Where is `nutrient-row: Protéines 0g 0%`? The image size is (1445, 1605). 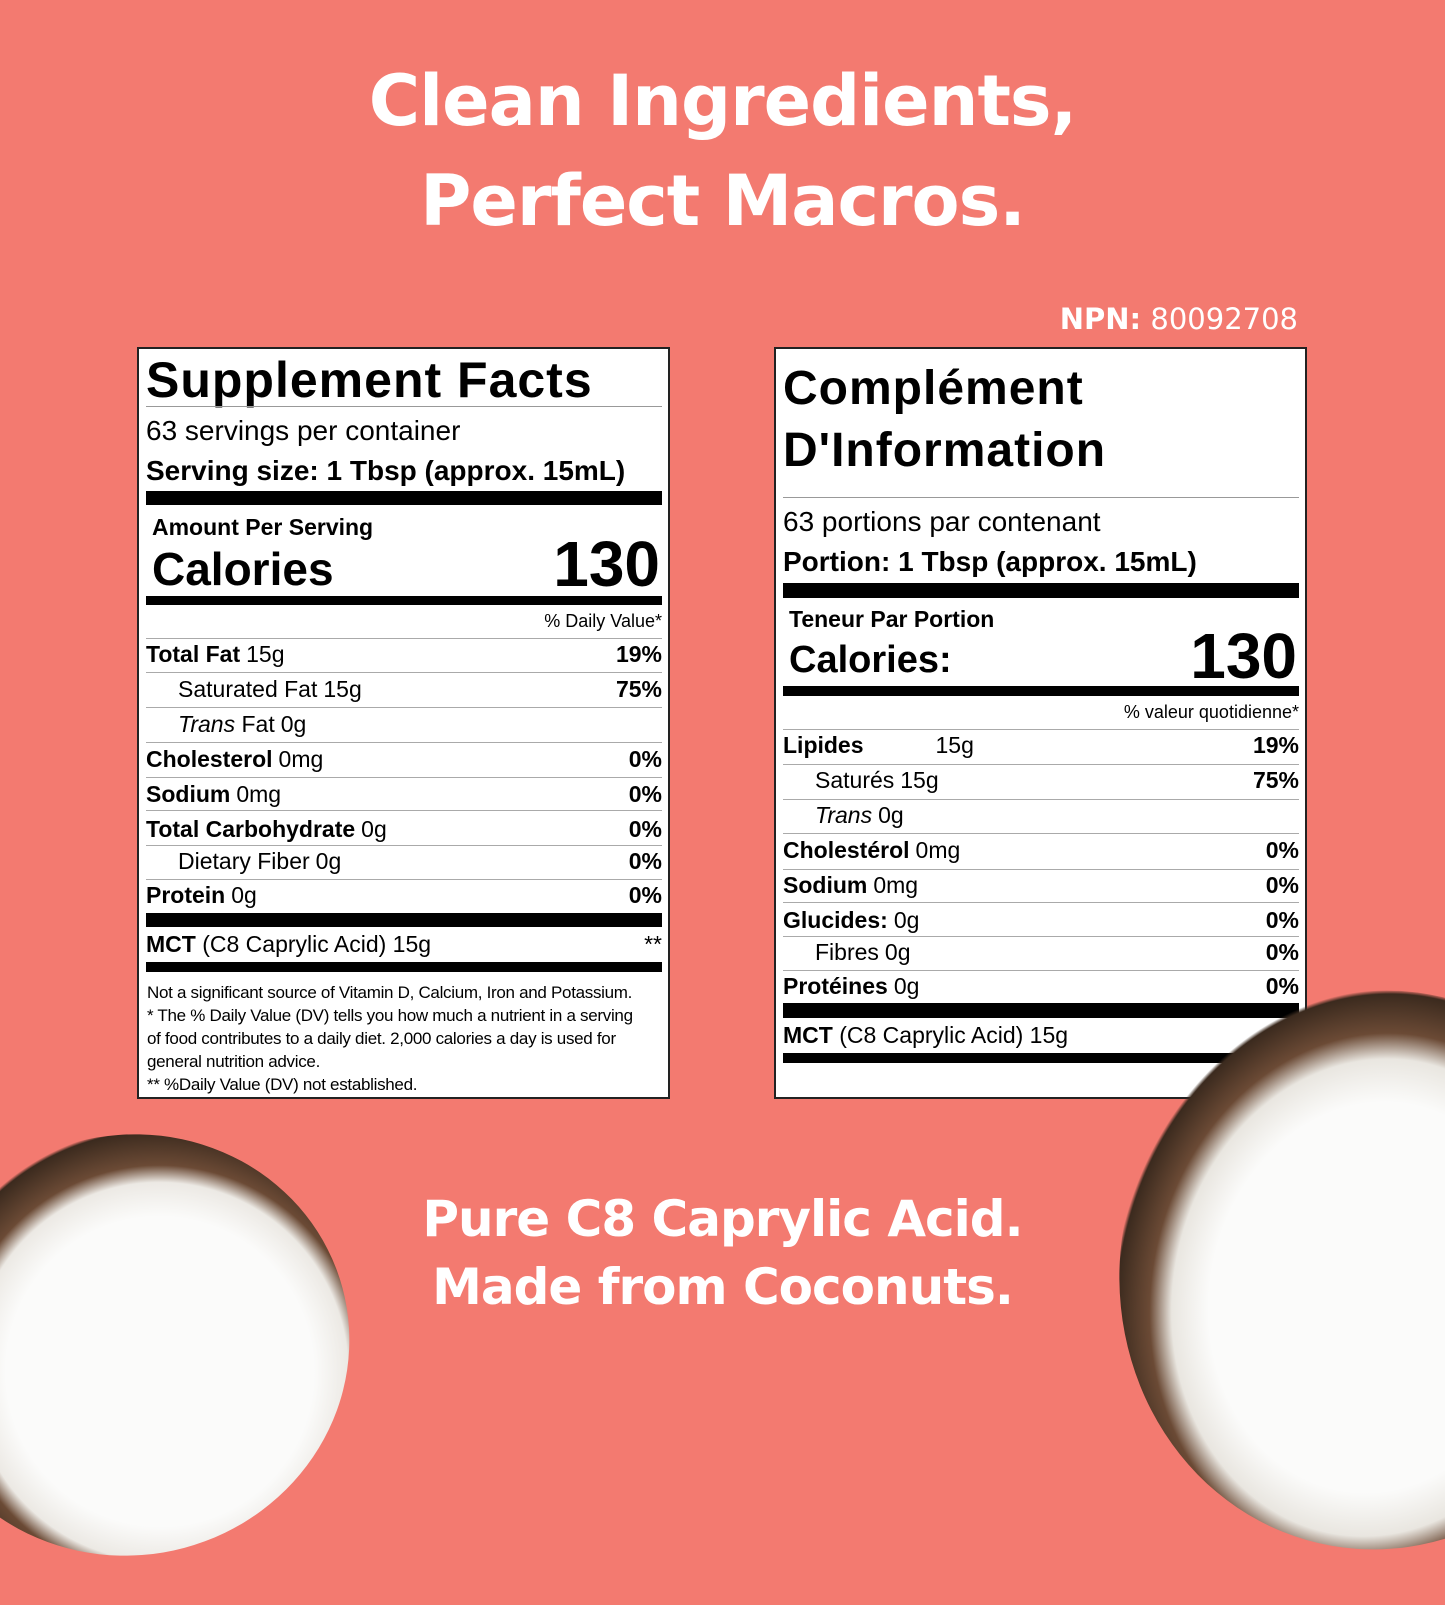 nutrient-row: Protéines 0g 0% is located at coordinates (1041, 986).